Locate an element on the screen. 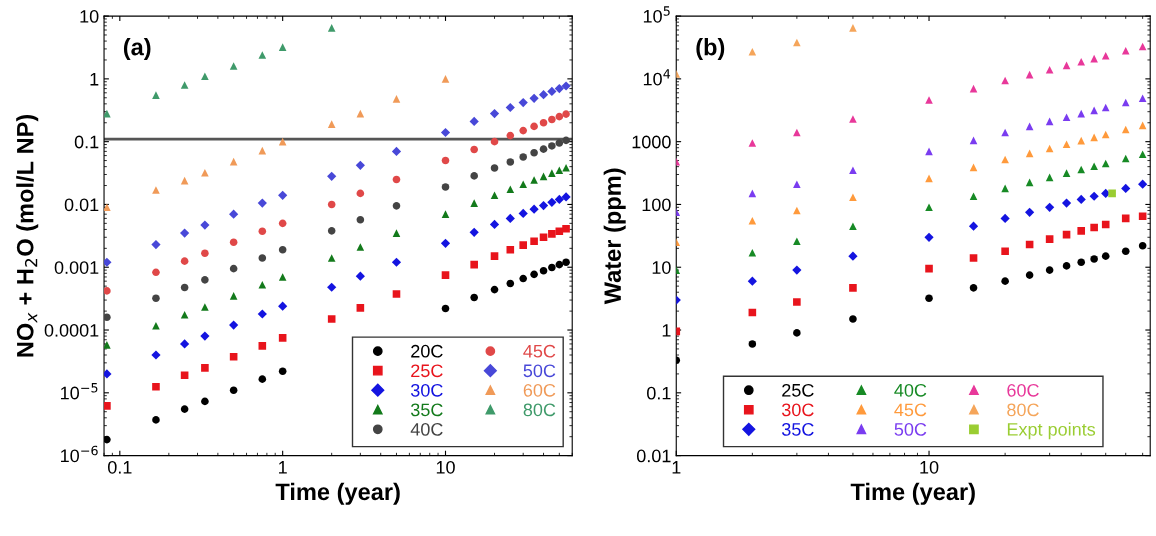 This screenshot has height=536, width=1156. y-tick-label: 0.0001 is located at coordinates (71, 330).